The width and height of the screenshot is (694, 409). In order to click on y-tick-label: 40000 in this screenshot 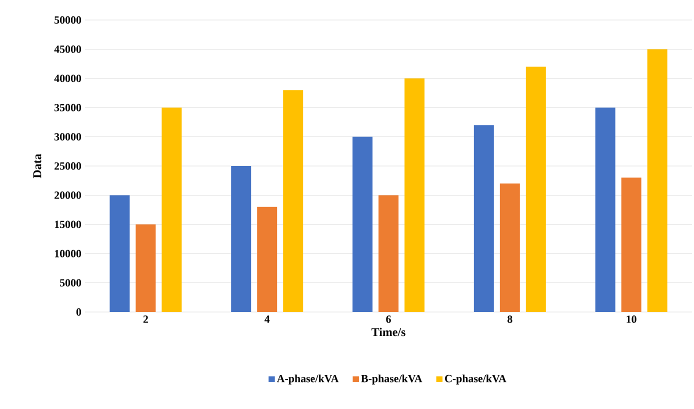, I will do `click(68, 78)`.